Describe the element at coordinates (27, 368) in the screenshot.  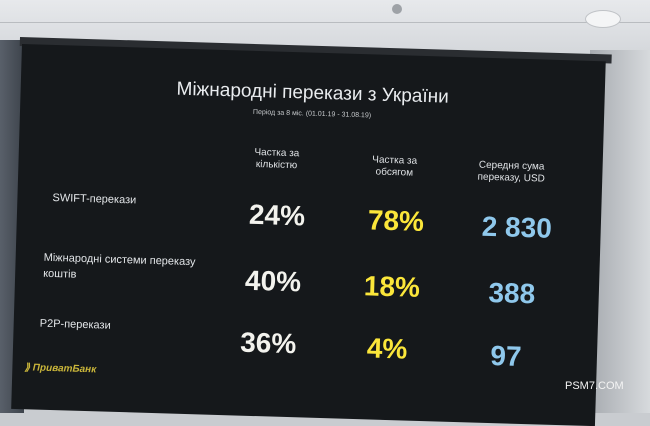
I see `logo-mark-icon: ⟫` at that location.